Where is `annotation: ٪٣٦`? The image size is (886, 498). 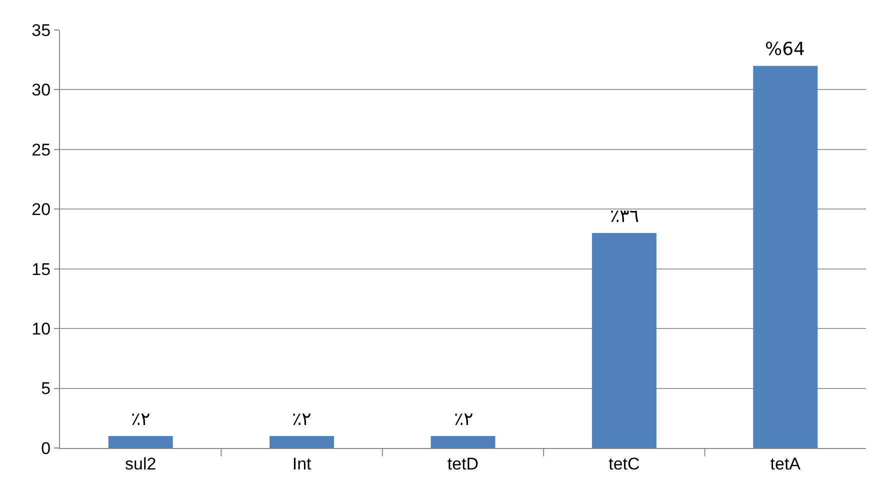 annotation: ٪٣٦ is located at coordinates (625, 216).